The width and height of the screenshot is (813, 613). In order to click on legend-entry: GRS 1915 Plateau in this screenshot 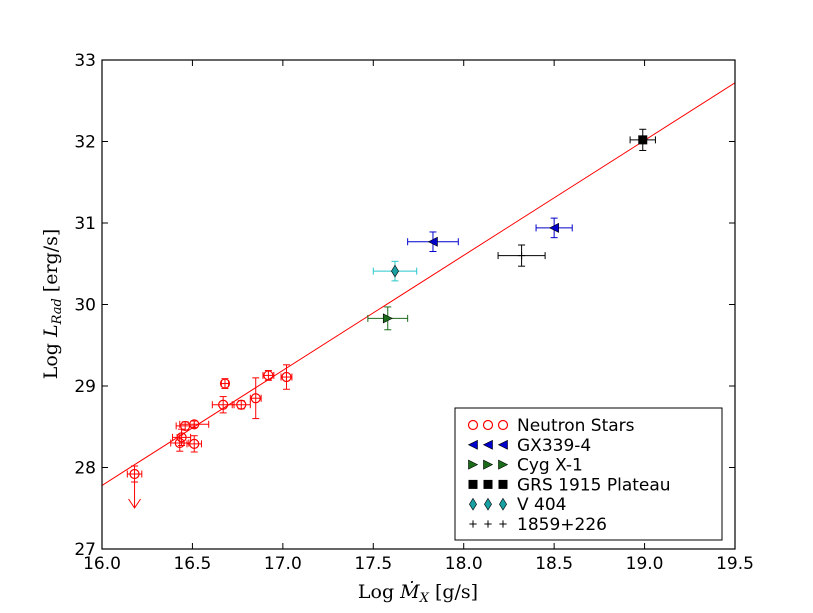, I will do `click(569, 485)`.